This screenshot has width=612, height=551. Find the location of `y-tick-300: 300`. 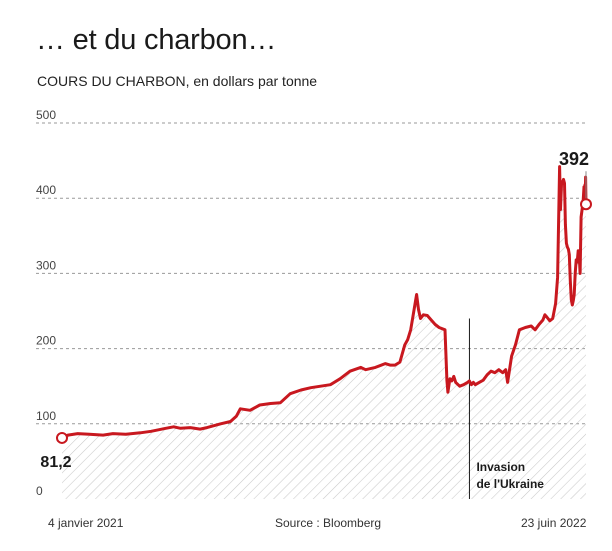

y-tick-300: 300 is located at coordinates (46, 265).